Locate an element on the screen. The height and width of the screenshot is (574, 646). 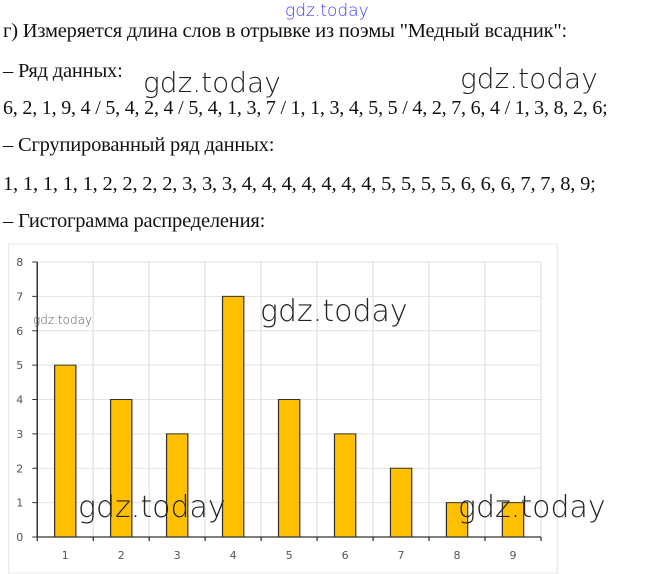
y-tick-label: 4 is located at coordinates (19, 400).